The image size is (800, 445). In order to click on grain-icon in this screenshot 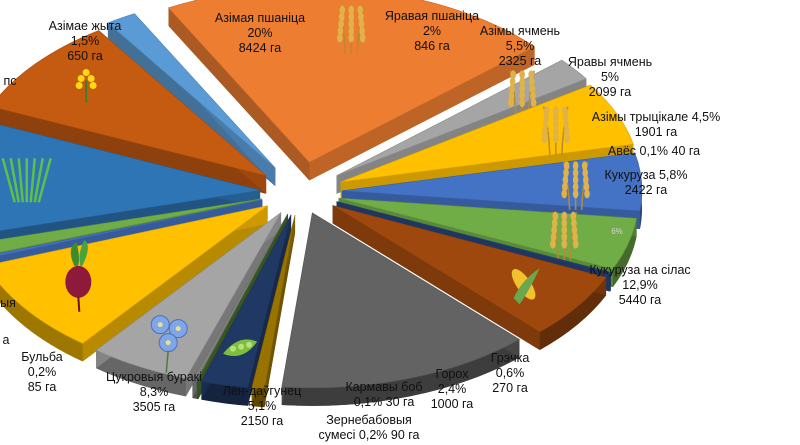, I will do `click(564, 236)`.